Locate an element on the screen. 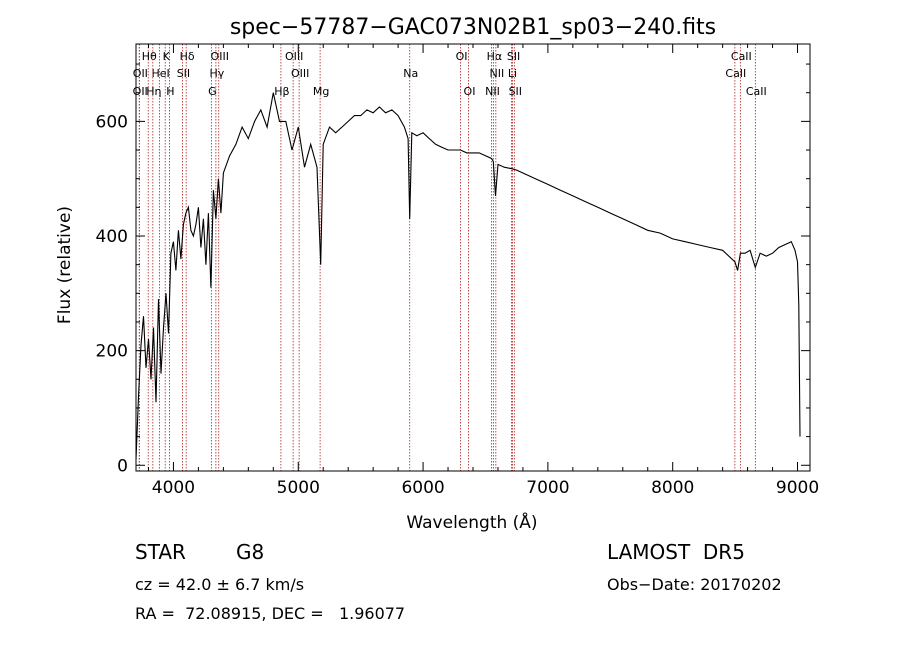  line-label-13: OIII is located at coordinates (300, 73).